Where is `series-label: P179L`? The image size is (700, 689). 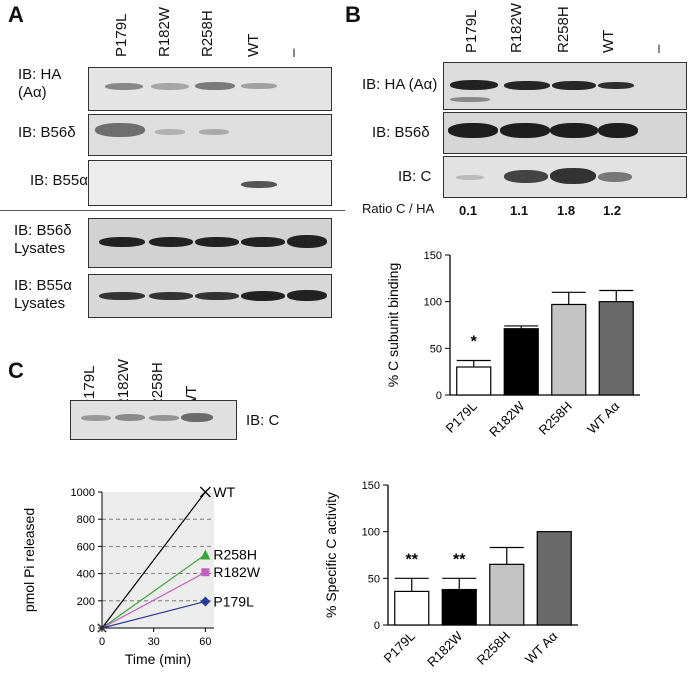
series-label: P179L is located at coordinates (233, 601).